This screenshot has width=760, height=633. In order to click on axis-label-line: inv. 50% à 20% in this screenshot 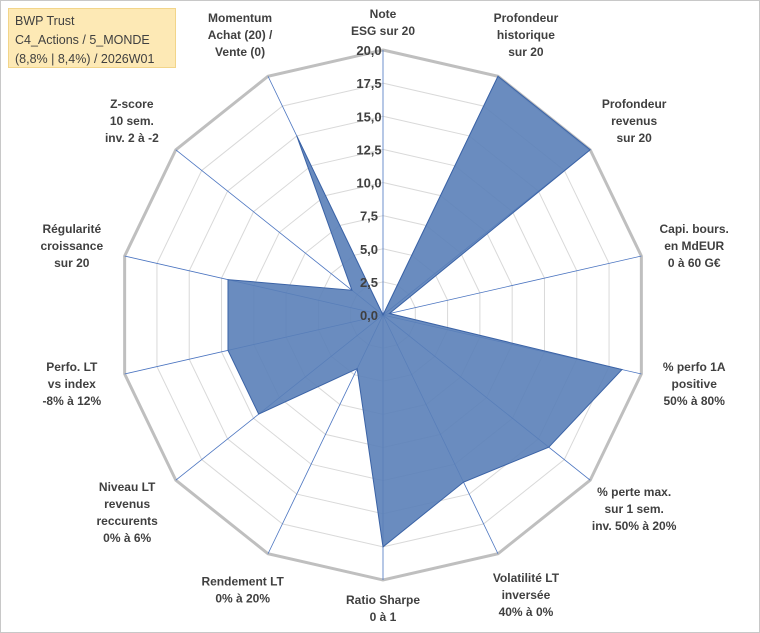, I will do `click(634, 526)`.